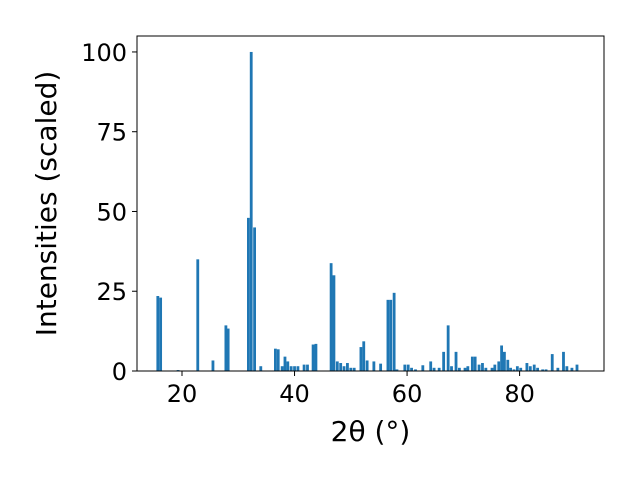 This screenshot has height=480, width=640. I want to click on y-tick-label: 50, so click(111, 212).